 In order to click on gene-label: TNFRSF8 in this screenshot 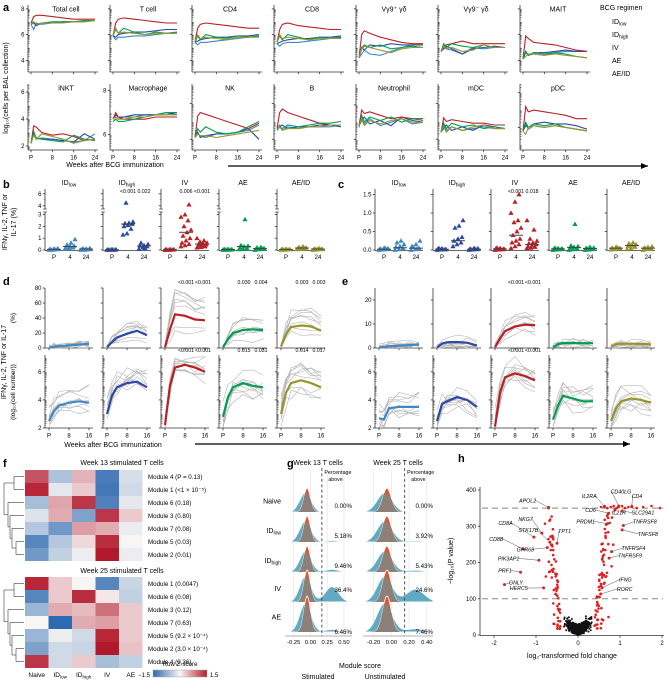, I will do `click(645, 523)`.